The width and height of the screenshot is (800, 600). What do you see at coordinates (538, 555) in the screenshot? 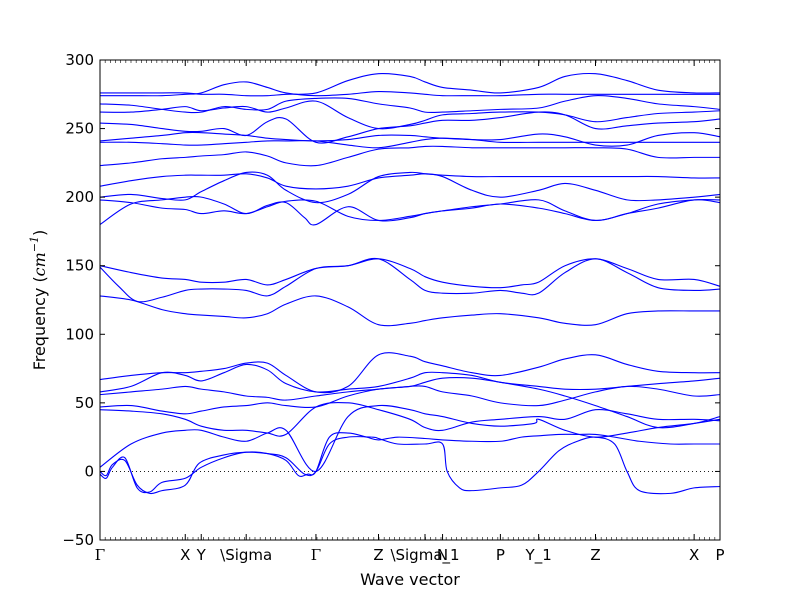
I see `x-tick-label: Y_1` at bounding box center [538, 555].